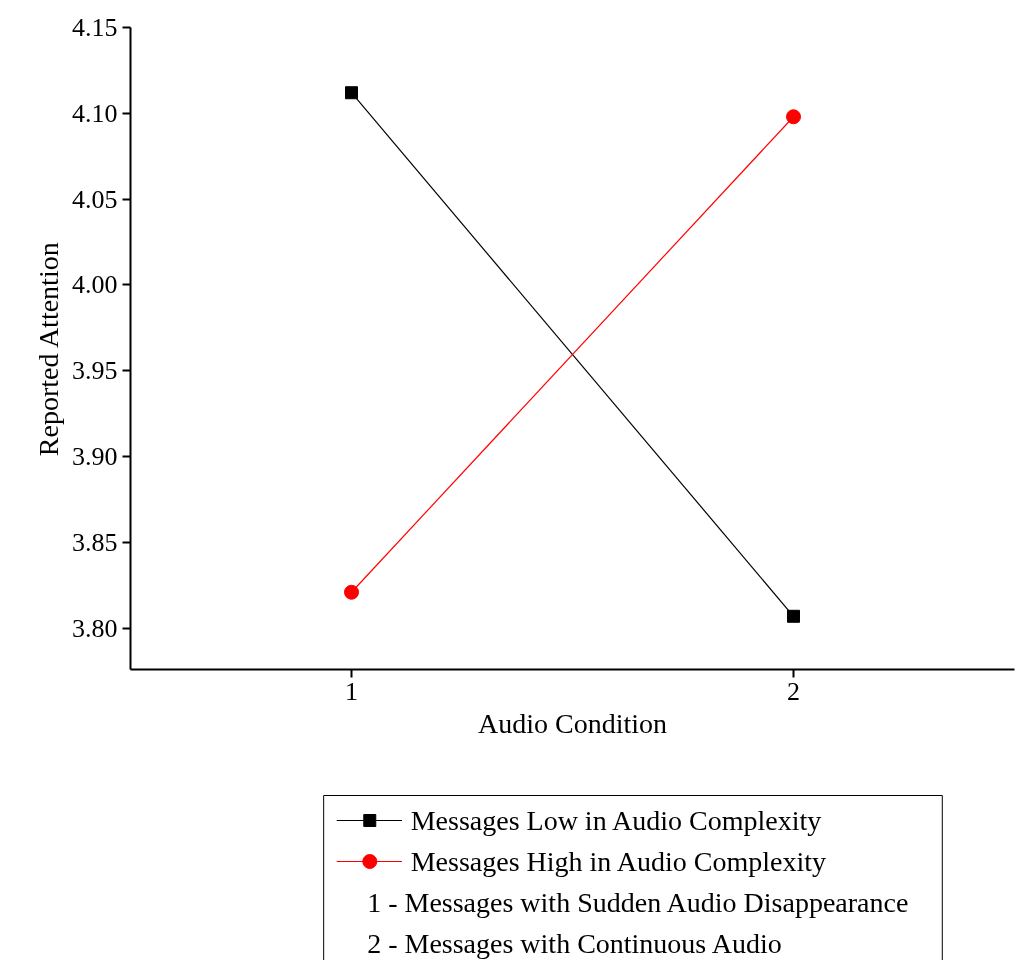 This screenshot has height=960, width=1016. Describe the element at coordinates (95, 371) in the screenshot. I see `y-tick-label: 3.95` at that location.